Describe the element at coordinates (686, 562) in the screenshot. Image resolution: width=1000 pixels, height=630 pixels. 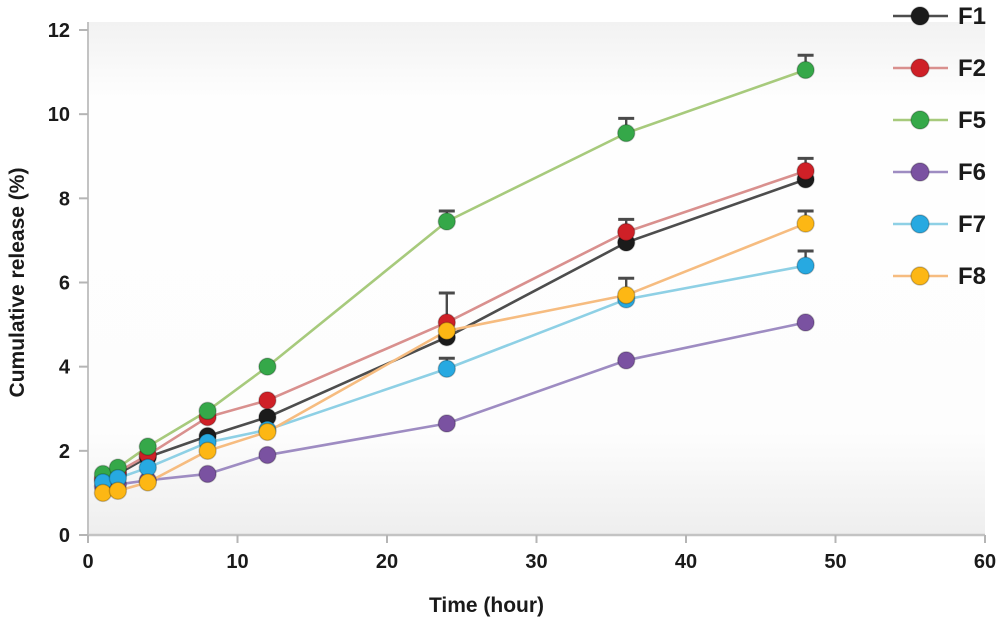
I see `x-tick-label: 40` at that location.